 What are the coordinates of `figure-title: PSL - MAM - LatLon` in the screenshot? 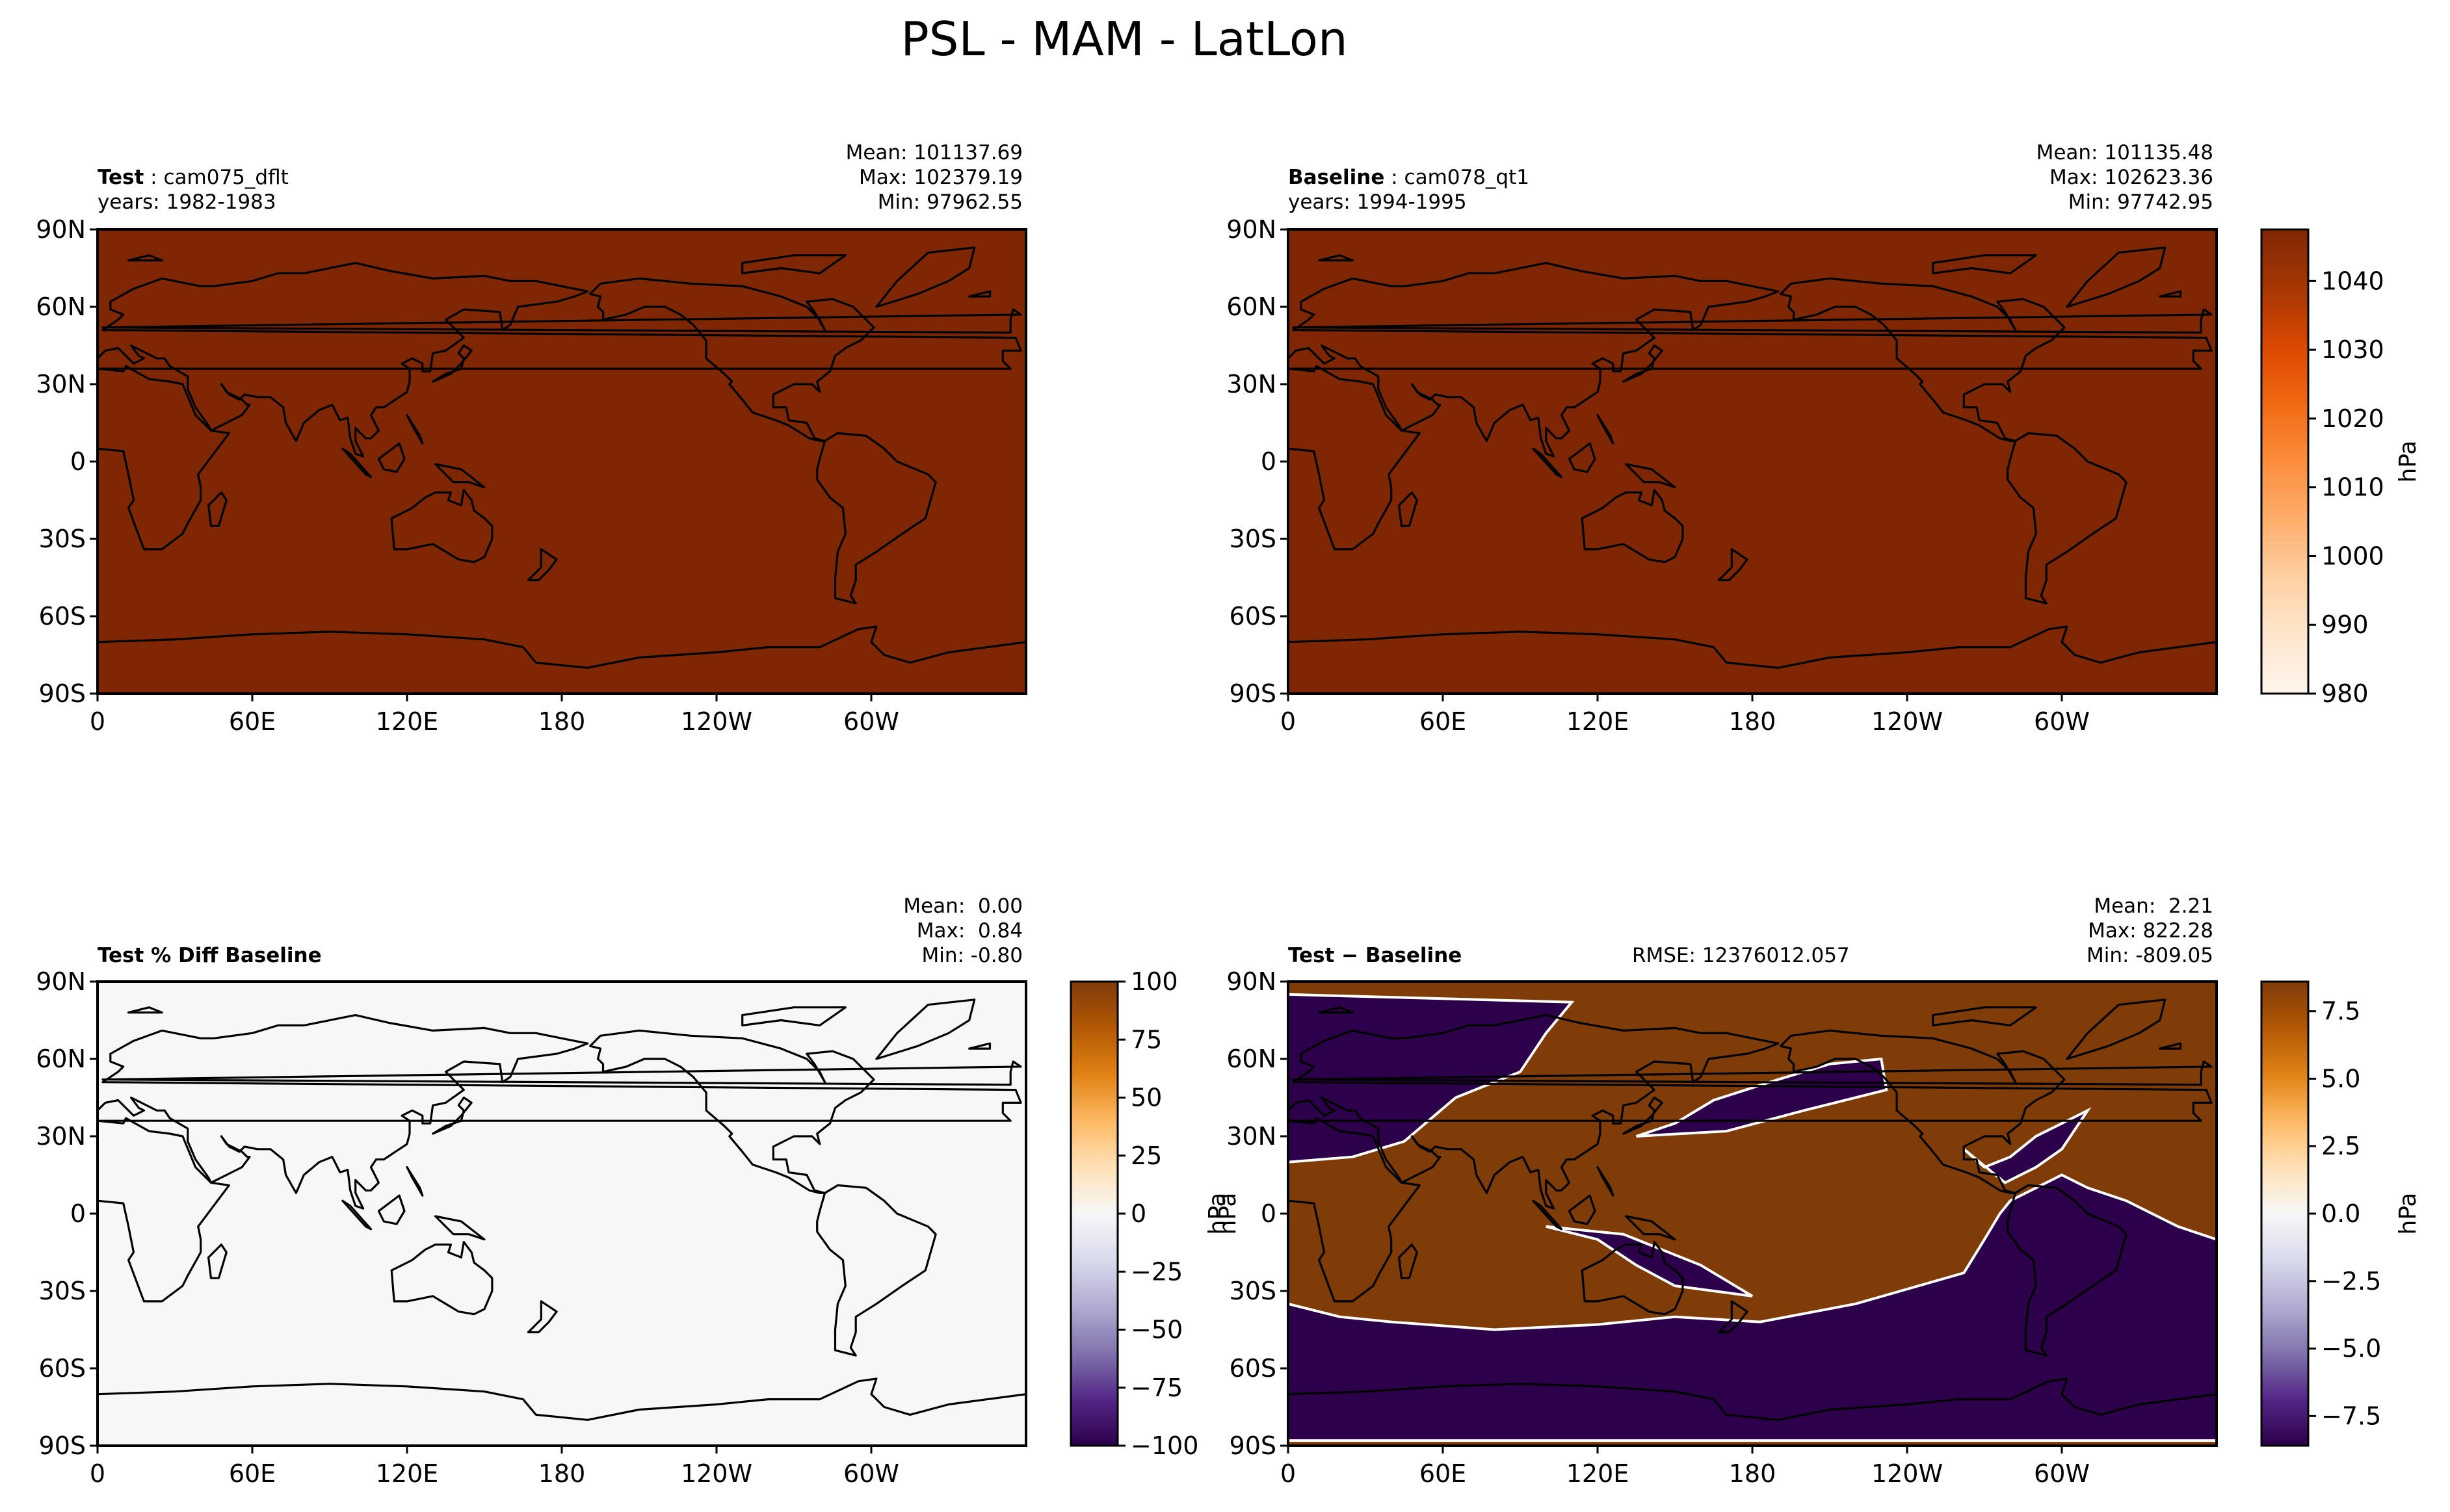 It's located at (1125, 39).